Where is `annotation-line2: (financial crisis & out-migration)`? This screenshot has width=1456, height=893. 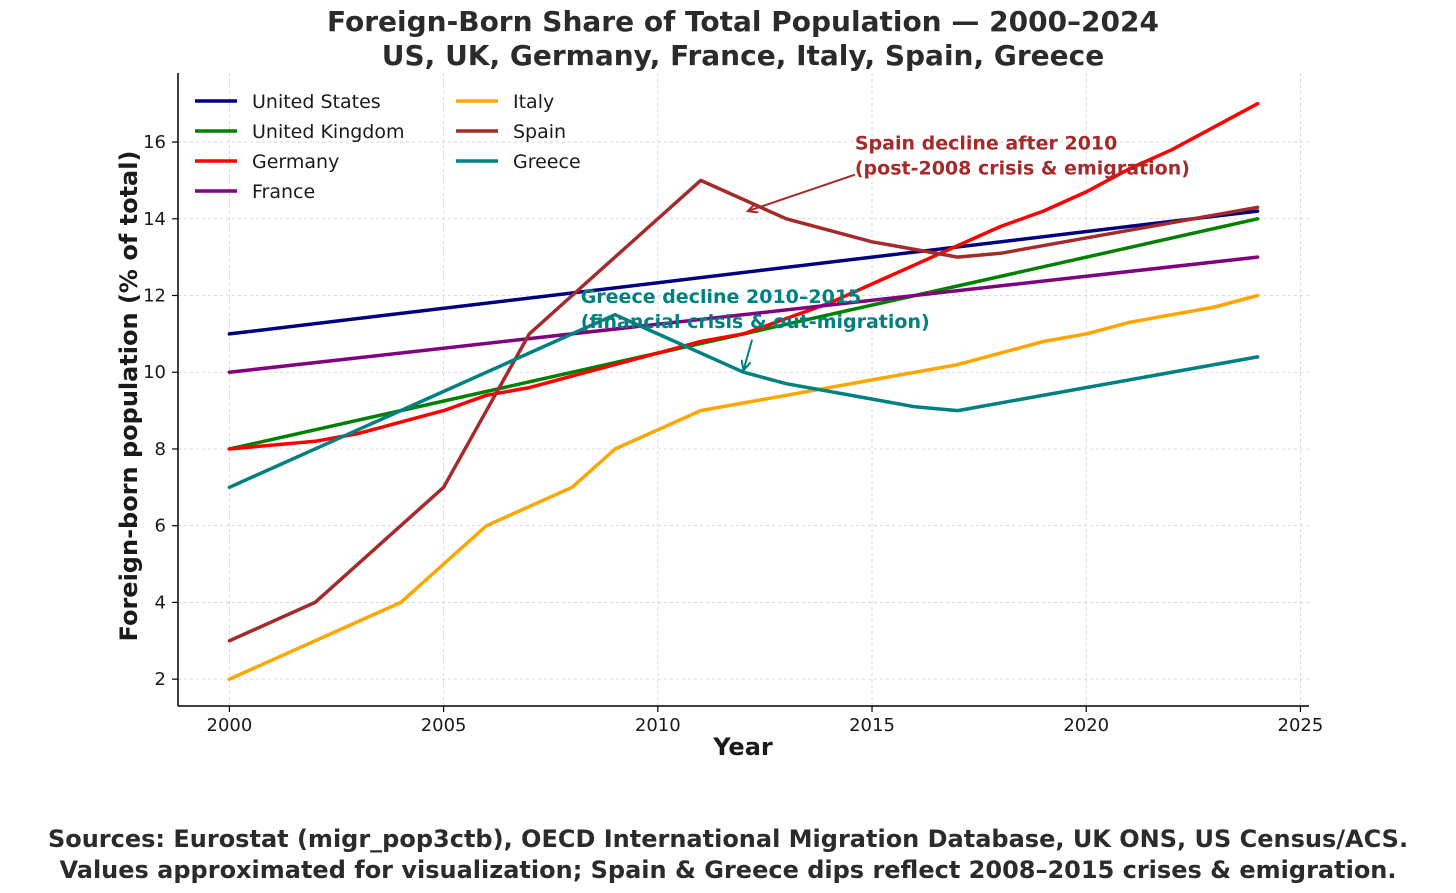
annotation-line2: (financial crisis & out-migration) is located at coordinates (755, 322).